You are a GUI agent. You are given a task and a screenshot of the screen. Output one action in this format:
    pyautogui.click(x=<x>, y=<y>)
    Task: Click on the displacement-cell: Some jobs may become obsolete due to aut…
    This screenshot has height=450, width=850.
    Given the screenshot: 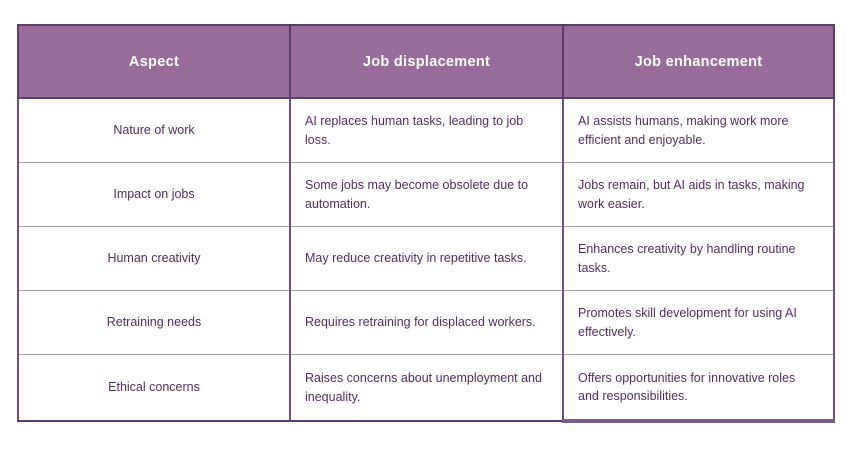 What is the action you would take?
    pyautogui.click(x=426, y=194)
    